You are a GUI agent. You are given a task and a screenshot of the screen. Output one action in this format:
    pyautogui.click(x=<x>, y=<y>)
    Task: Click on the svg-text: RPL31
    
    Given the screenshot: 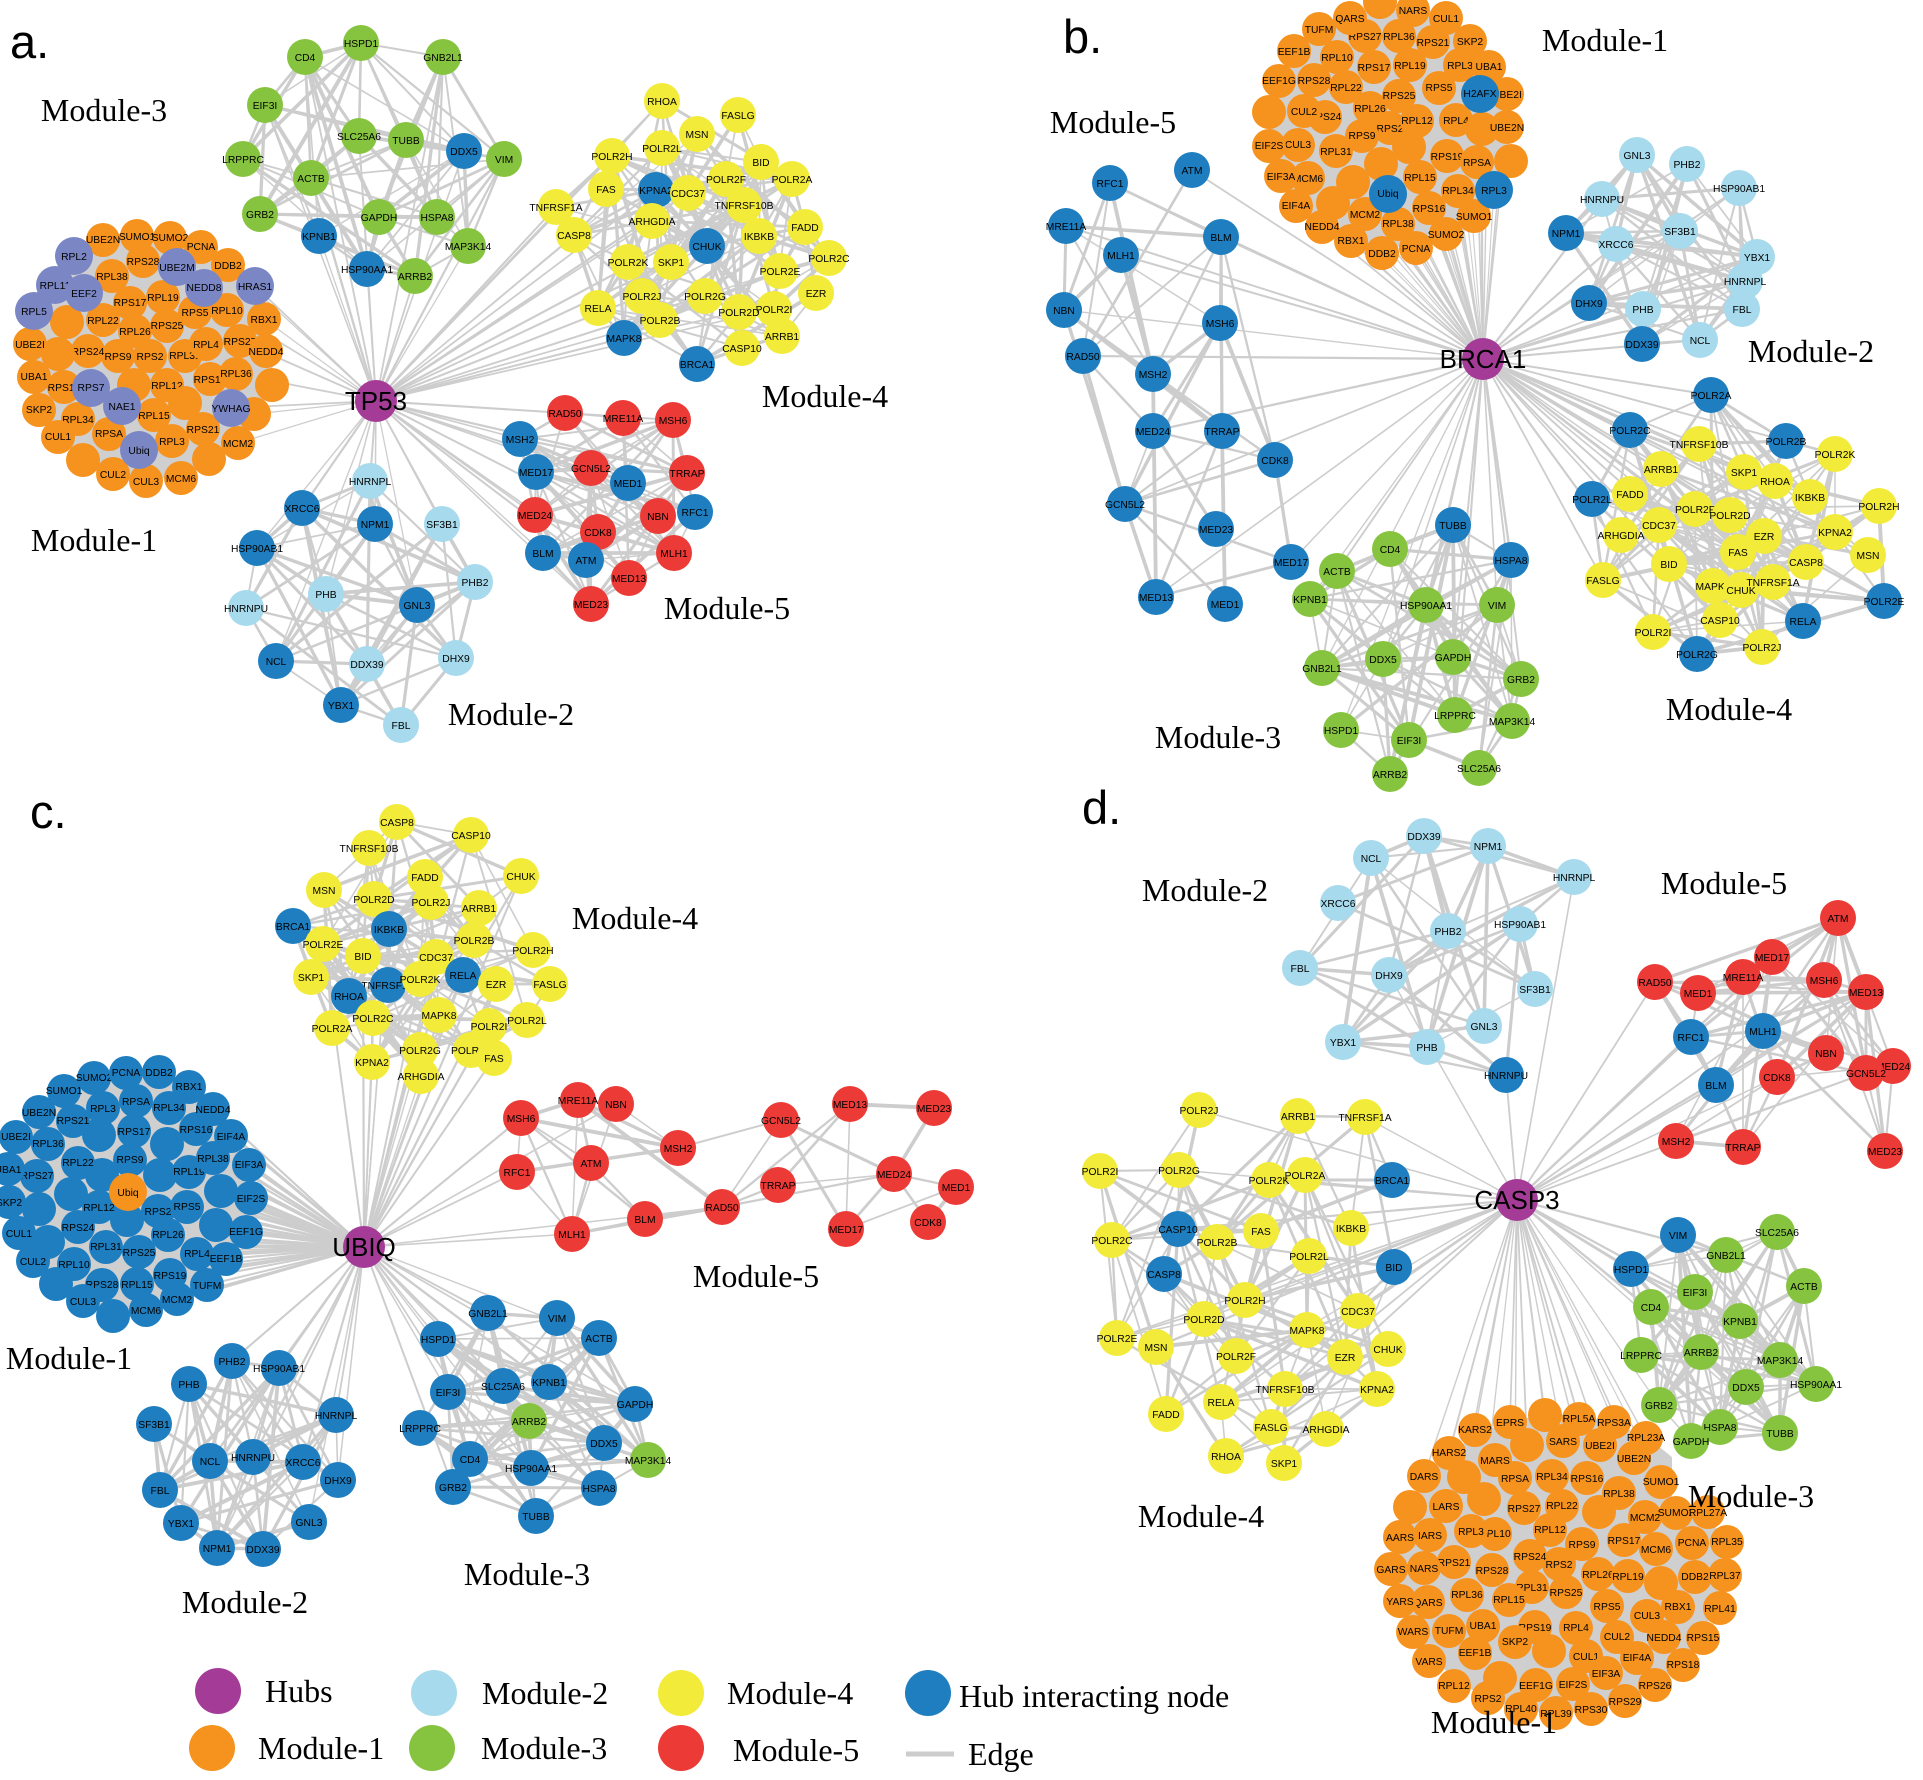 What is the action you would take?
    pyautogui.click(x=106, y=1247)
    